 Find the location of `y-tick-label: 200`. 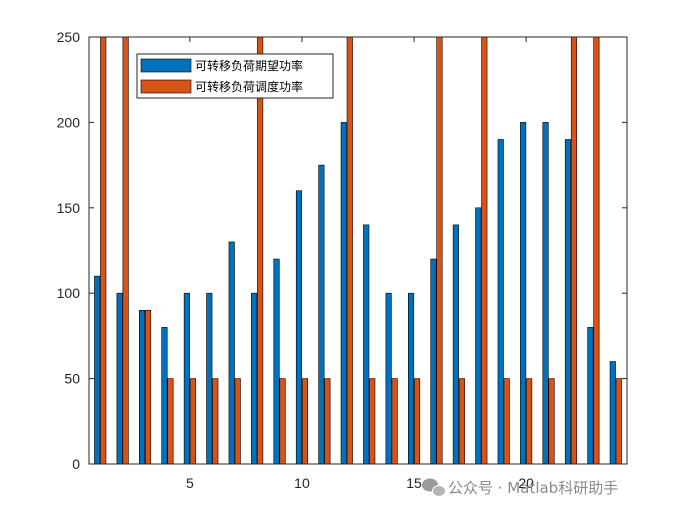

y-tick-label: 200 is located at coordinates (69, 122).